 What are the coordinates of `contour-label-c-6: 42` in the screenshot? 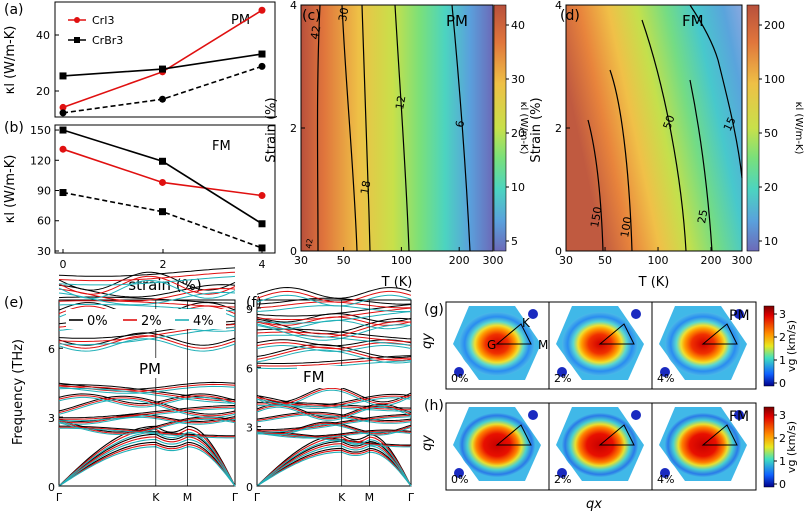 It's located at (309, 244).